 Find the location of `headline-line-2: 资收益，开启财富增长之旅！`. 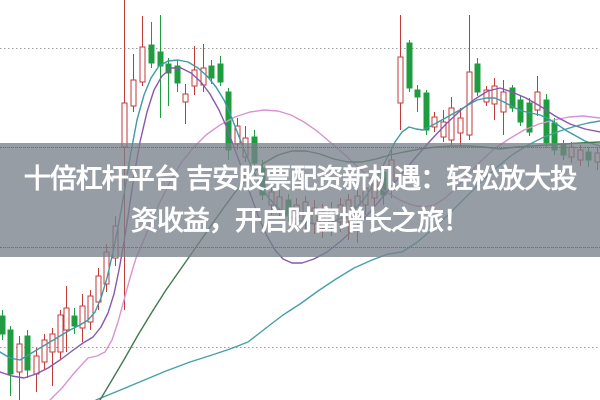

headline-line-2: 资收益，开启财富增长之旅！ is located at coordinates (300, 221).